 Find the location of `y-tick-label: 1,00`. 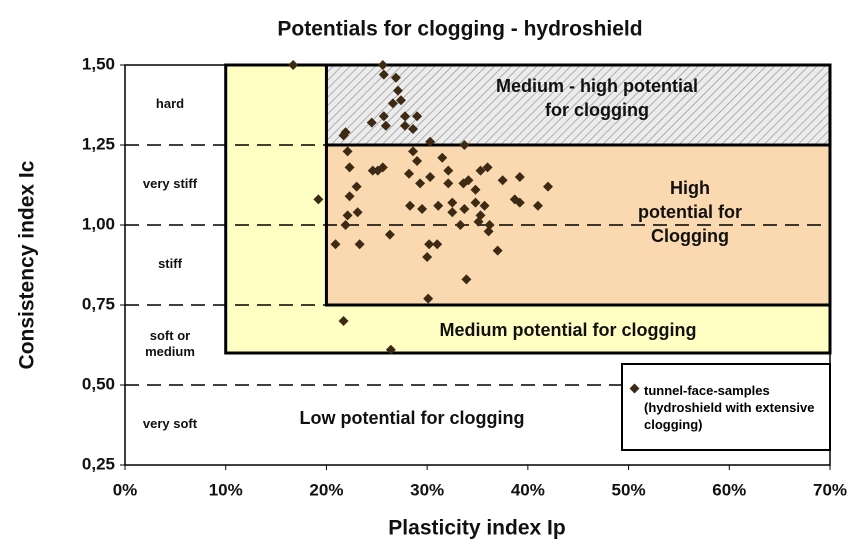

y-tick-label: 1,00 is located at coordinates (98, 223).